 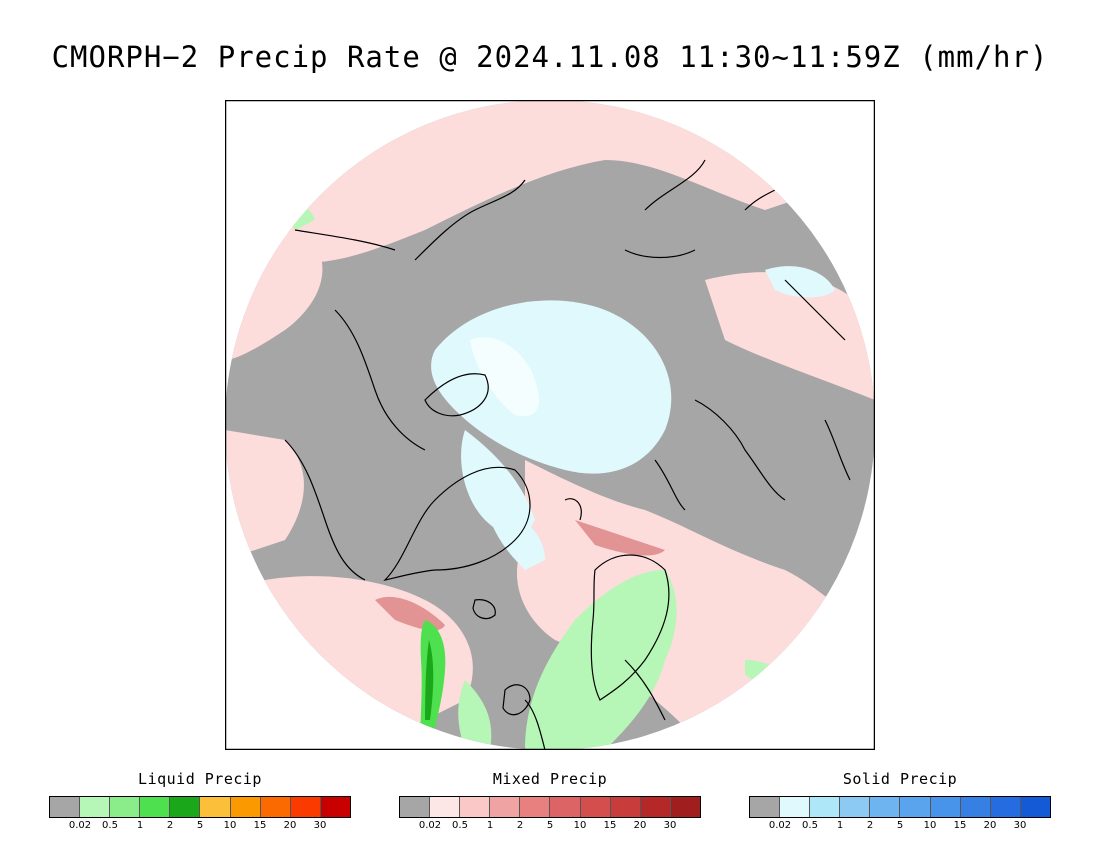 What do you see at coordinates (504, 377) in the screenshot?
I see `solid-precip-core` at bounding box center [504, 377].